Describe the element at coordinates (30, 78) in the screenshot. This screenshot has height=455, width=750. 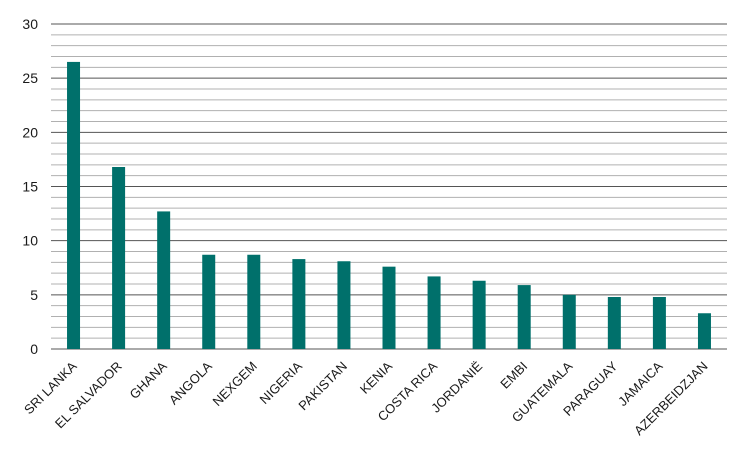
I see `y-tick-label: 25` at that location.